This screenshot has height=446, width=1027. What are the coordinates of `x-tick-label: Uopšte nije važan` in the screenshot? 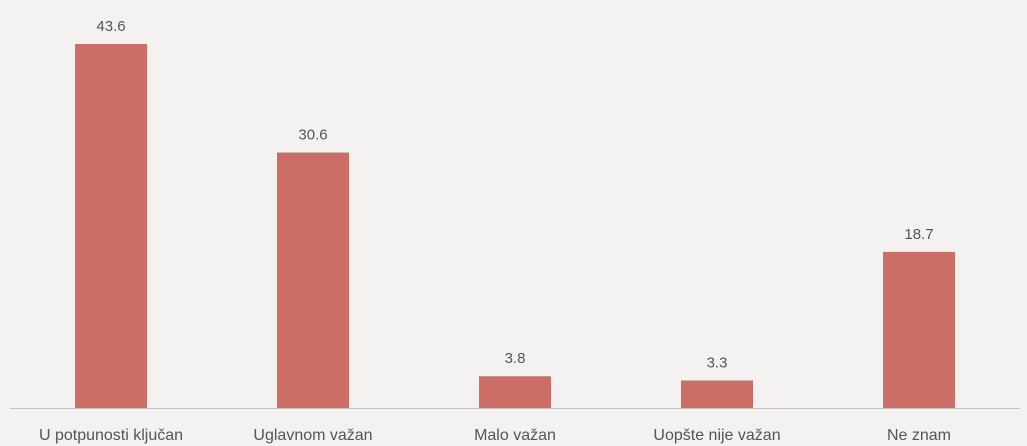 It's located at (716, 435).